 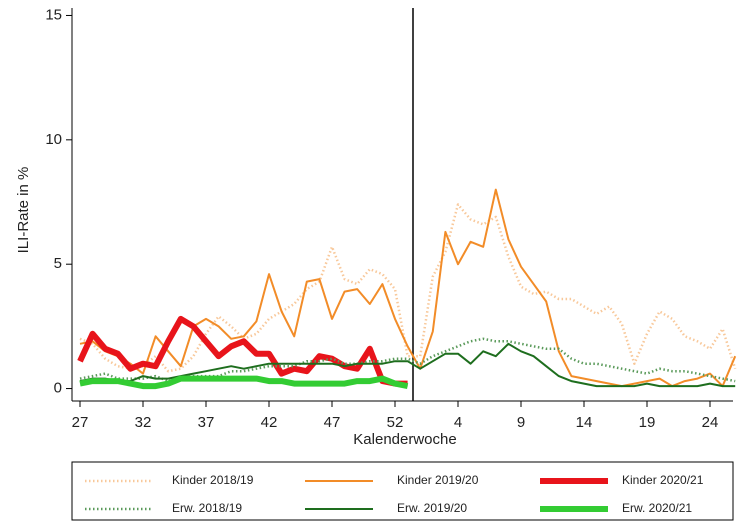 What do you see at coordinates (269, 422) in the screenshot?
I see `x-tick-label: 42` at bounding box center [269, 422].